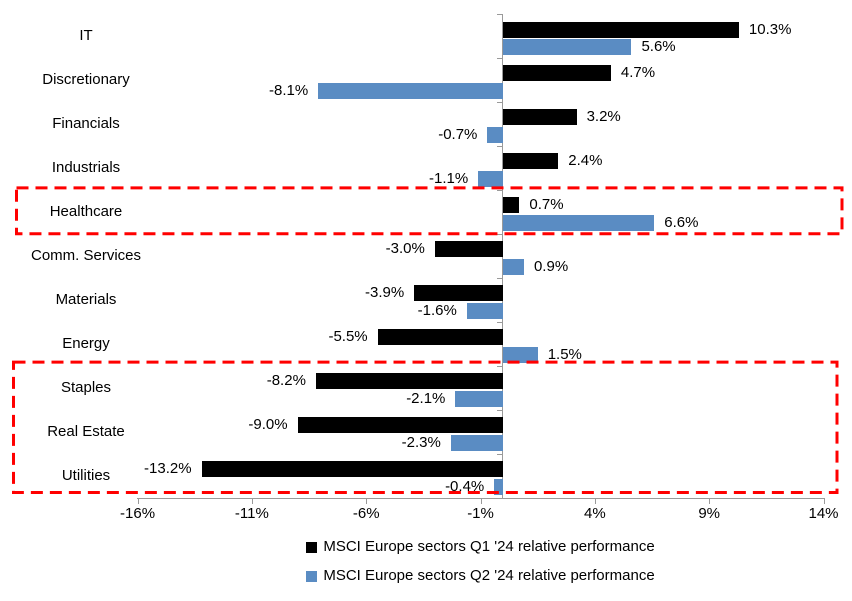 The image size is (852, 601). What do you see at coordinates (585, 161) in the screenshot?
I see `bar-value-label: 2.4%` at bounding box center [585, 161].